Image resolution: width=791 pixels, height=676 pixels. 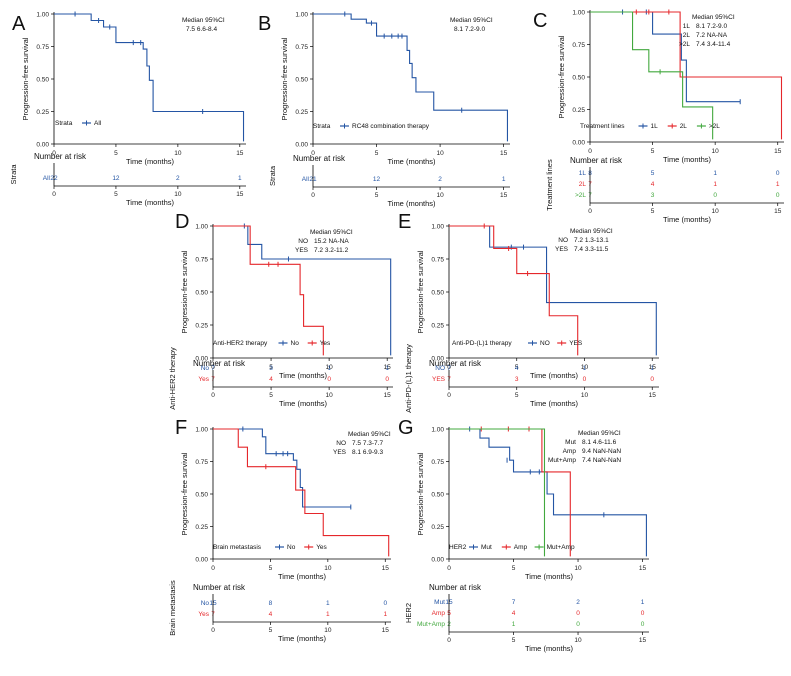 I want to click on median-row-value: 7.2 3.2-11.2, so click(x=331, y=250).